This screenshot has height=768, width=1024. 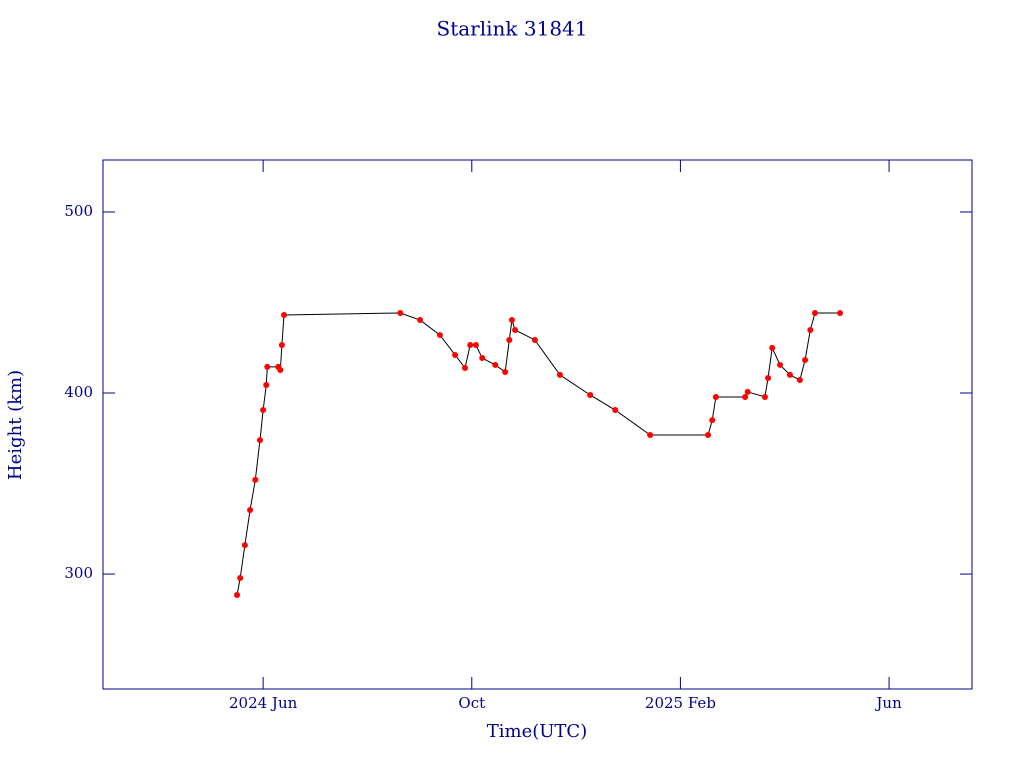 What do you see at coordinates (888, 703) in the screenshot?
I see `x-tick-label: Jun` at bounding box center [888, 703].